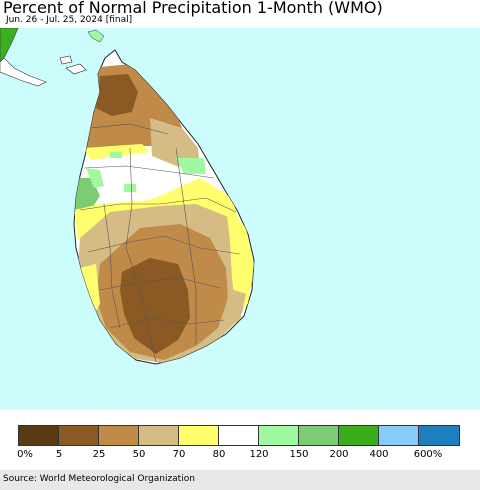 The image size is (480, 490). Describe the element at coordinates (96, 36) in the screenshot. I see `india-tip` at that location.